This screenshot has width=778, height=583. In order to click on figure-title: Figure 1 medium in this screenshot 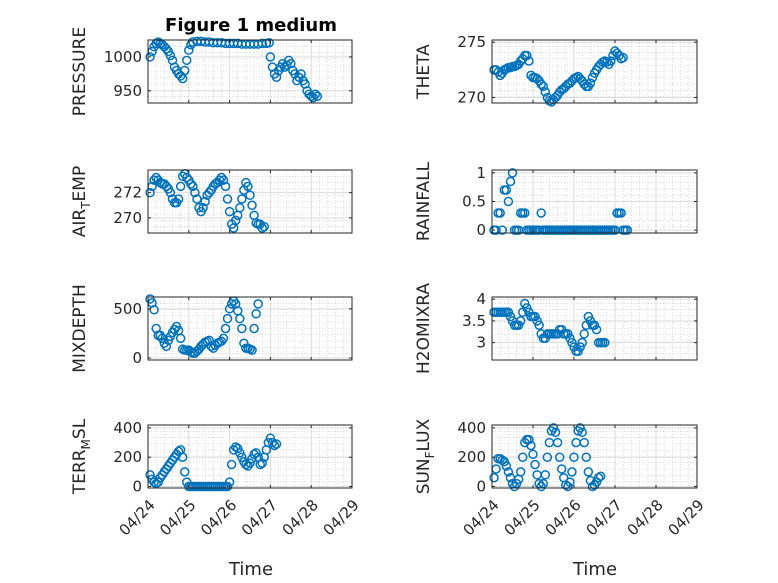, I will do `click(251, 25)`.